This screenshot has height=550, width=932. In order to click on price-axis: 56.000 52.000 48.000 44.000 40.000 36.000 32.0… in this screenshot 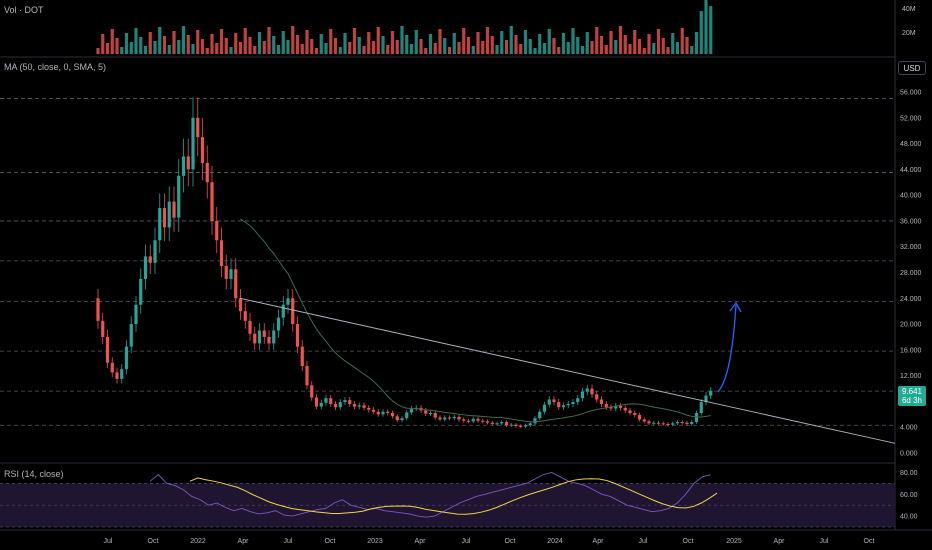, I will do `click(911, 263)`.